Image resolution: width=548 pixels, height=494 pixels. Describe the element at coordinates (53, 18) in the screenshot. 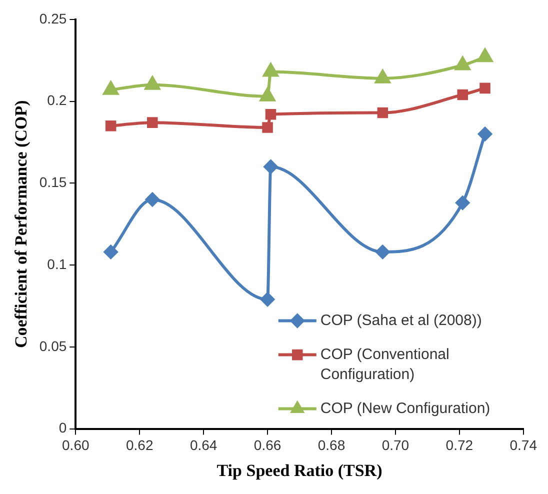

I see `y-tick-label: 0.25` at that location.